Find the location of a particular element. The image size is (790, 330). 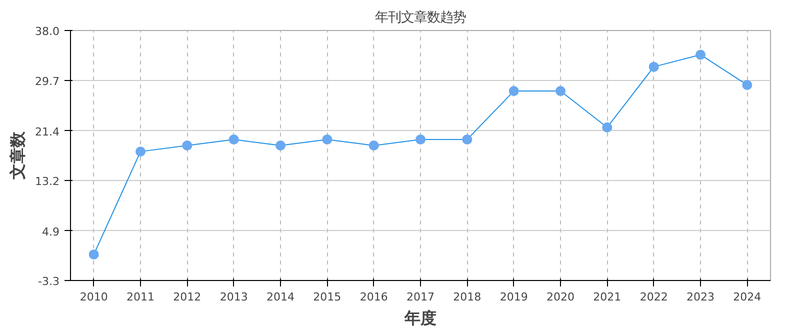

x-axis-title: 年度 is located at coordinates (420, 318).